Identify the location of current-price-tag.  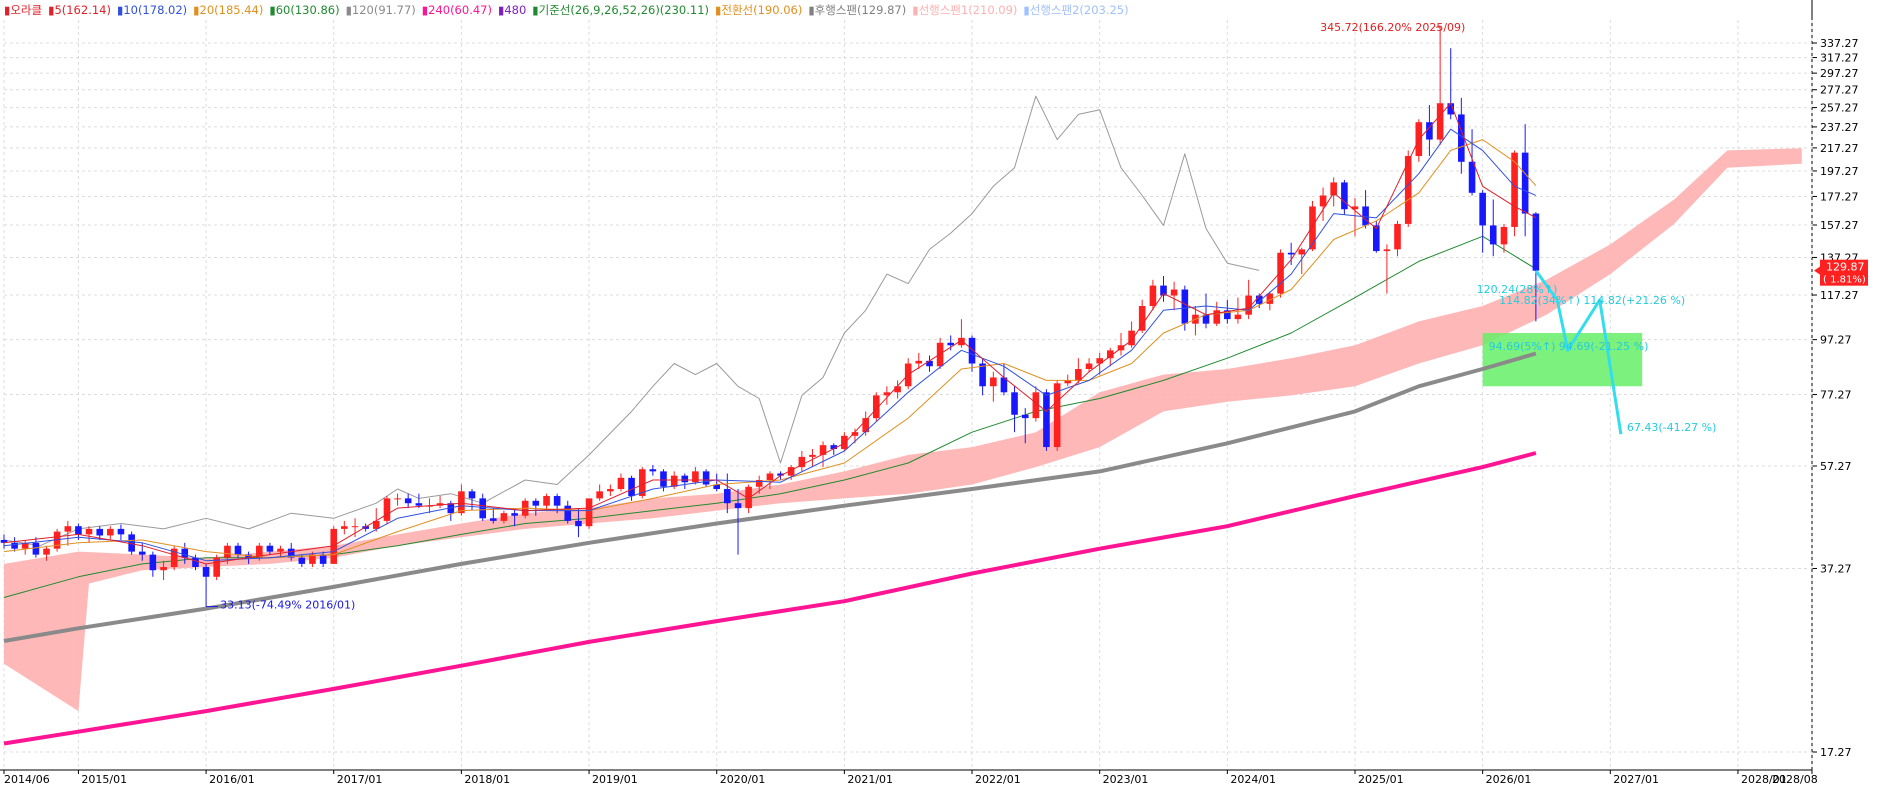
(1844, 272).